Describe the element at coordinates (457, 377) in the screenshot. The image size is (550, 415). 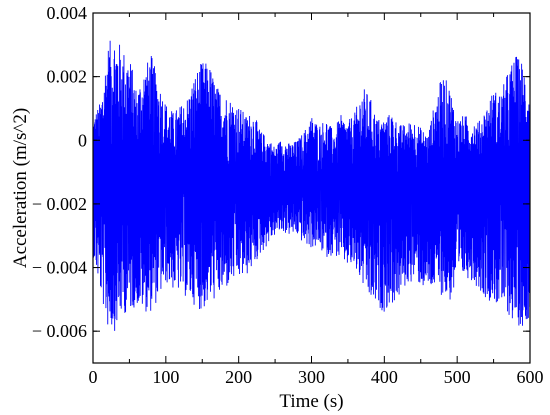
I see `x-tick-label: 500` at that location.